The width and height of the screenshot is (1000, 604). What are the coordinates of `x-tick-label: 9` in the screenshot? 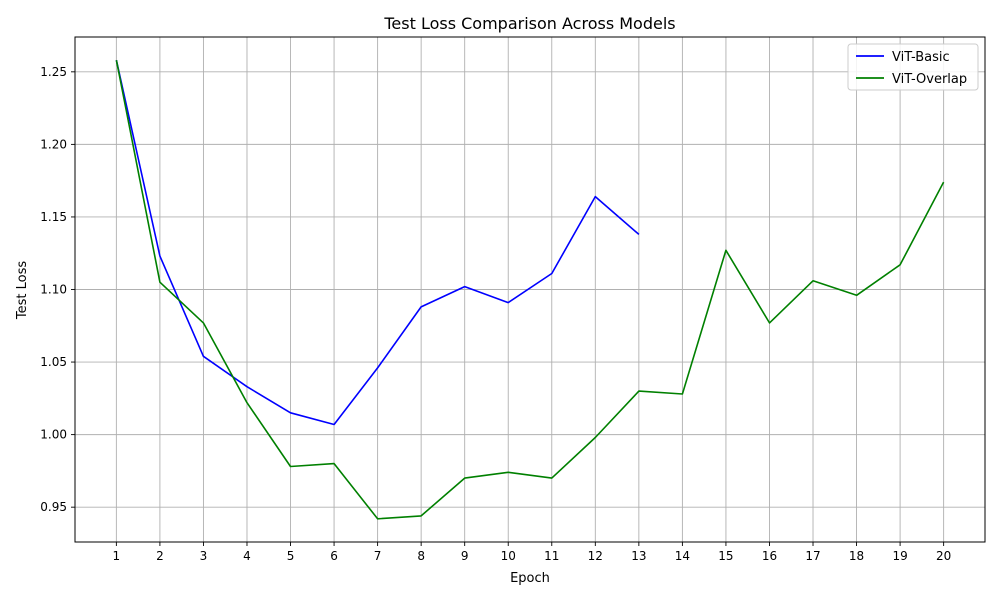 It's located at (465, 556).